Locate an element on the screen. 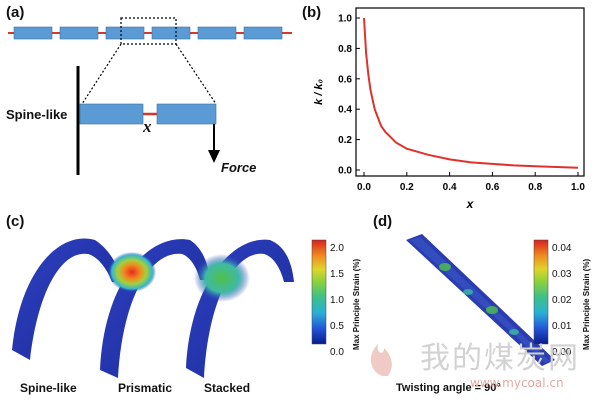 This screenshot has height=400, width=600. flame-logo-icon is located at coordinates (381, 360).